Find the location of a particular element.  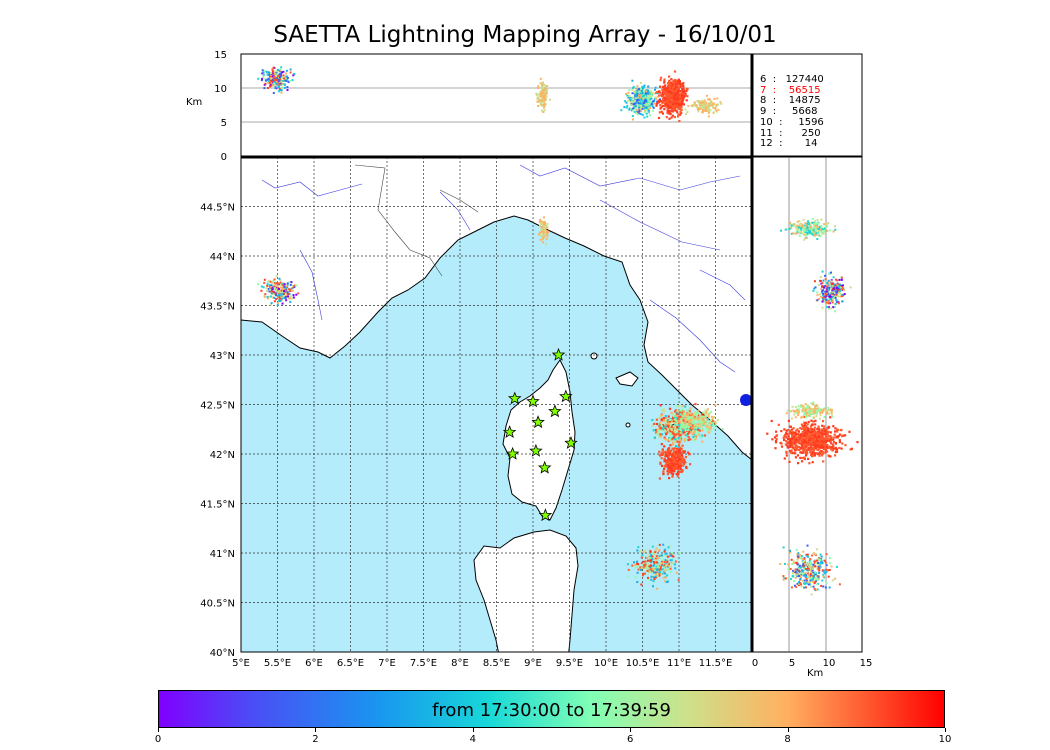

colorbar-tick-label: 4 is located at coordinates (472, 739).